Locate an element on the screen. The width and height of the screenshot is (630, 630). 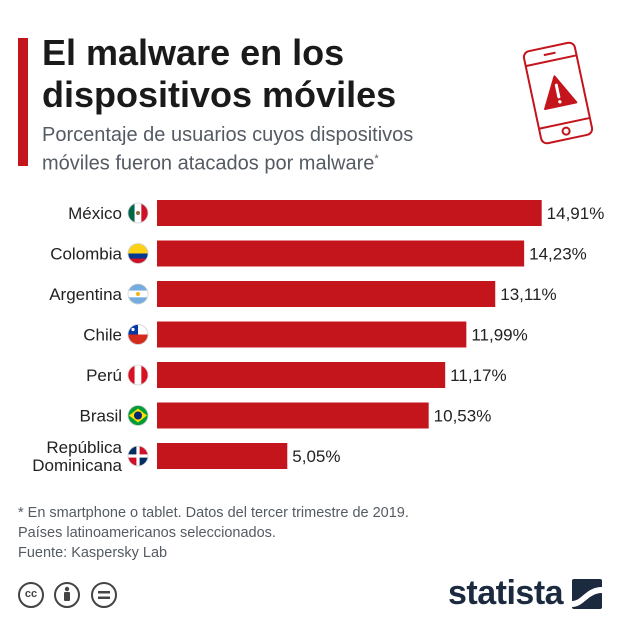
value-label: 11,99% is located at coordinates (499, 335).